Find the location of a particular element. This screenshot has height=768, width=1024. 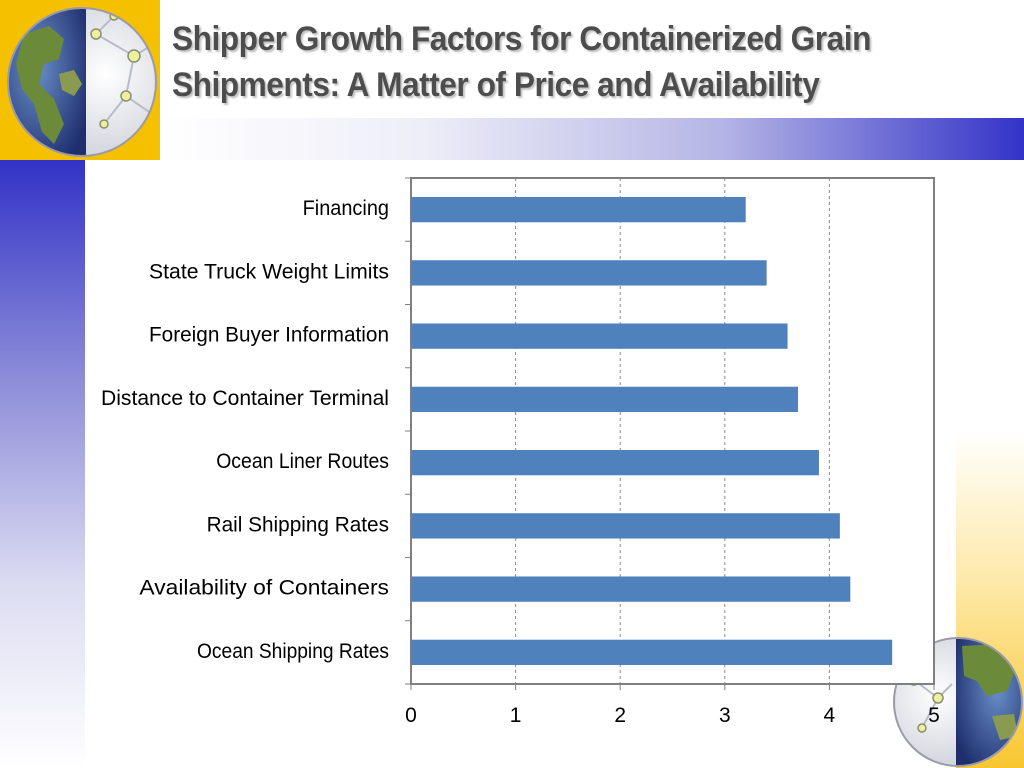

category-label: Ocean Shipping Rates is located at coordinates (293, 651).